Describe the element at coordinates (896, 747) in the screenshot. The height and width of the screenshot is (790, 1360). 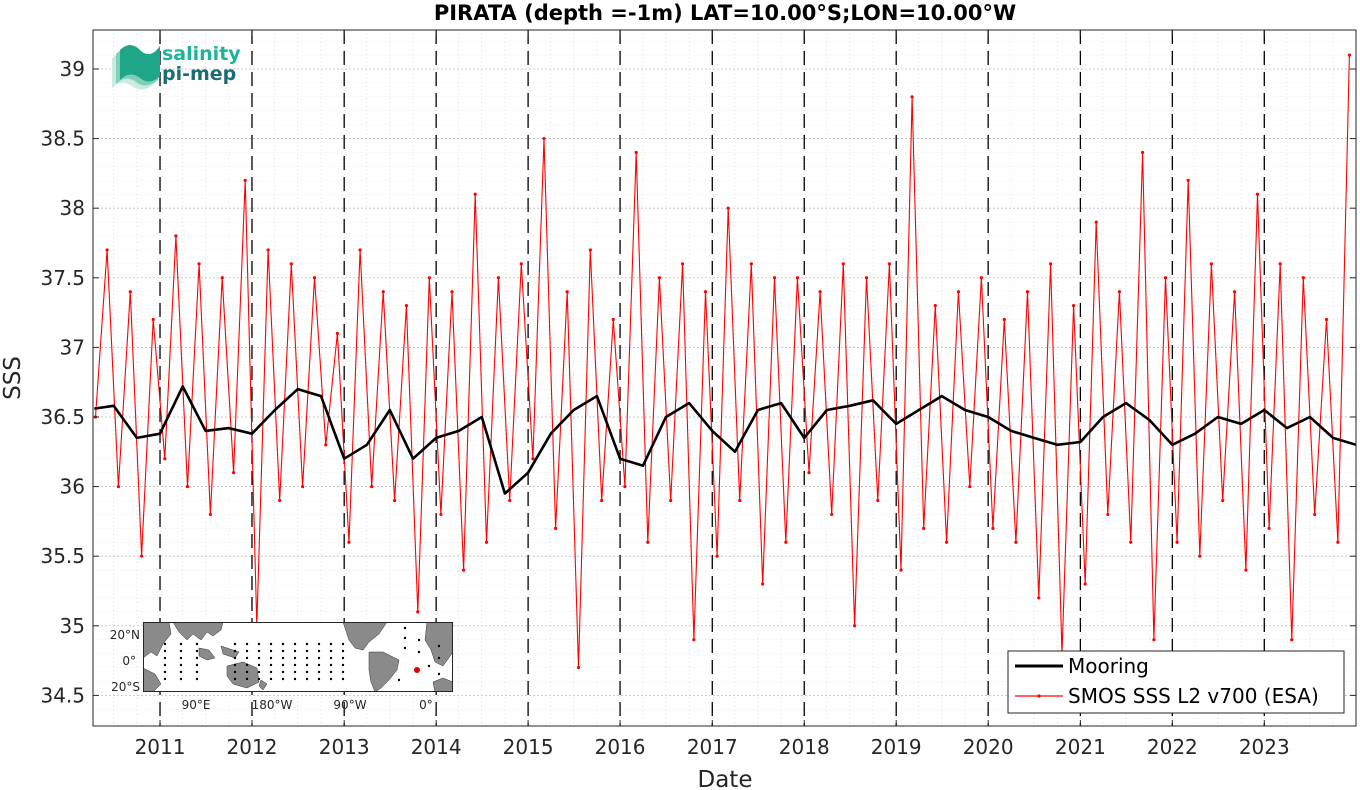
I see `x-tick-label: 2019` at that location.